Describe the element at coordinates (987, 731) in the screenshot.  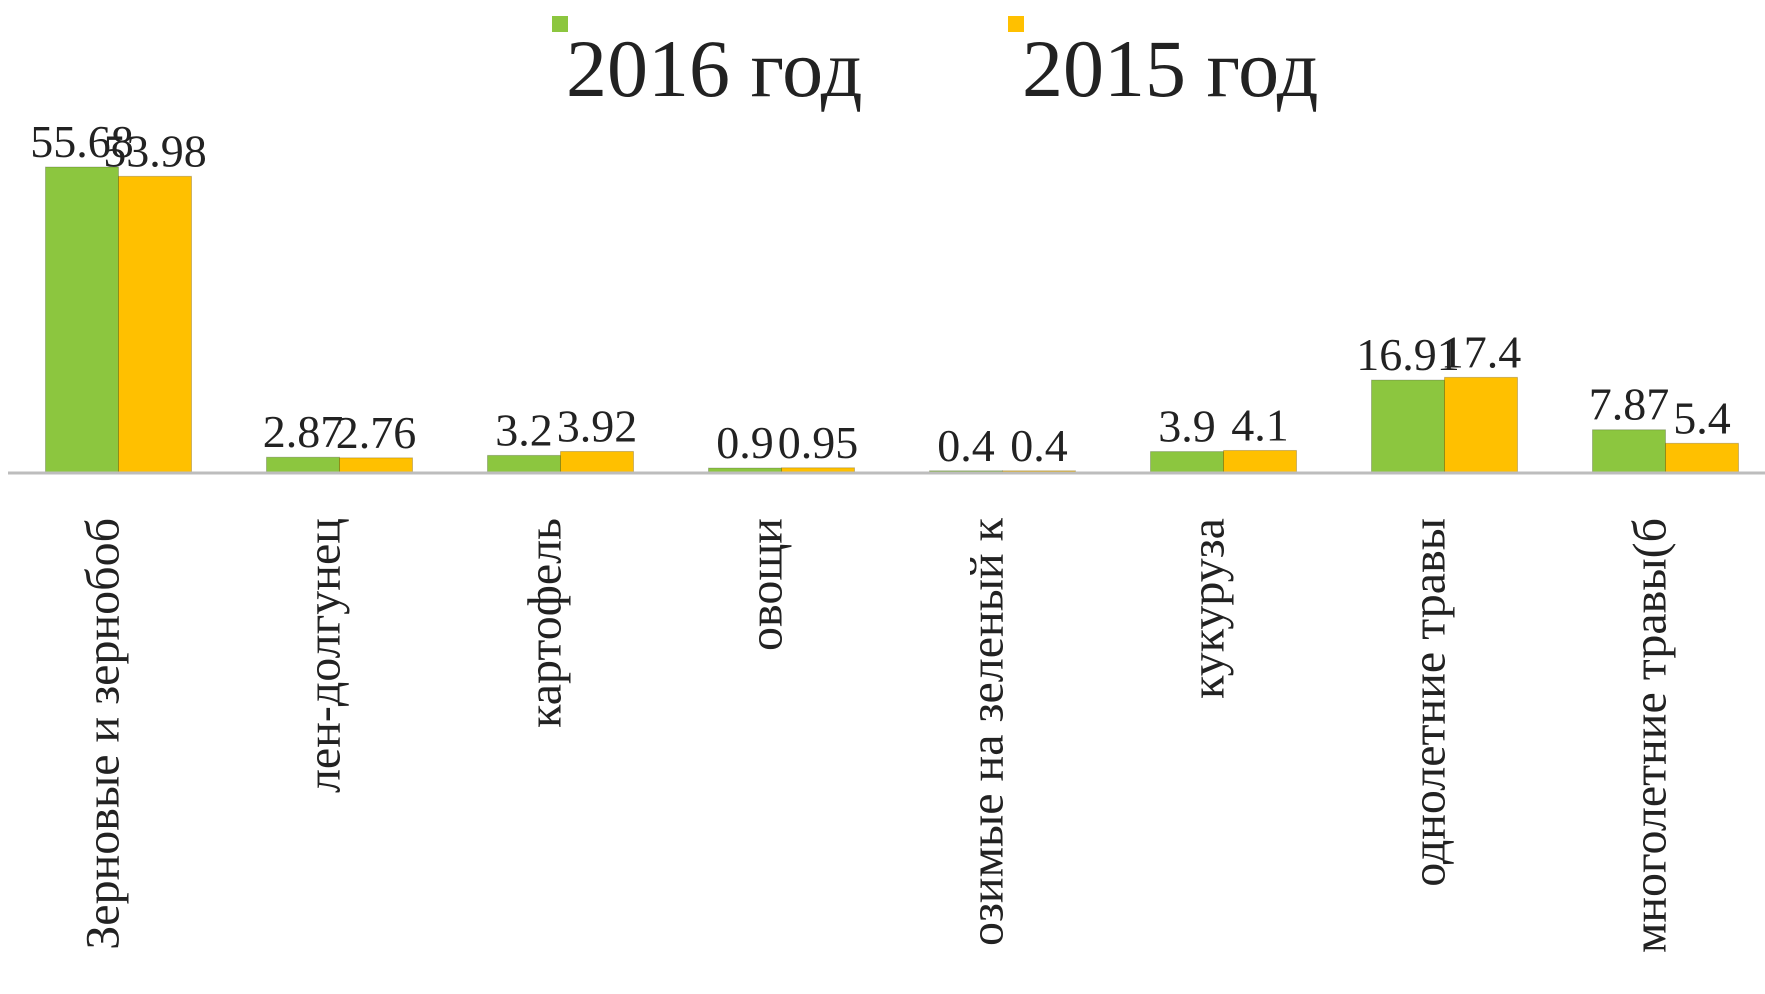
I see `x-tick-label: озимые на зеленый к` at that location.